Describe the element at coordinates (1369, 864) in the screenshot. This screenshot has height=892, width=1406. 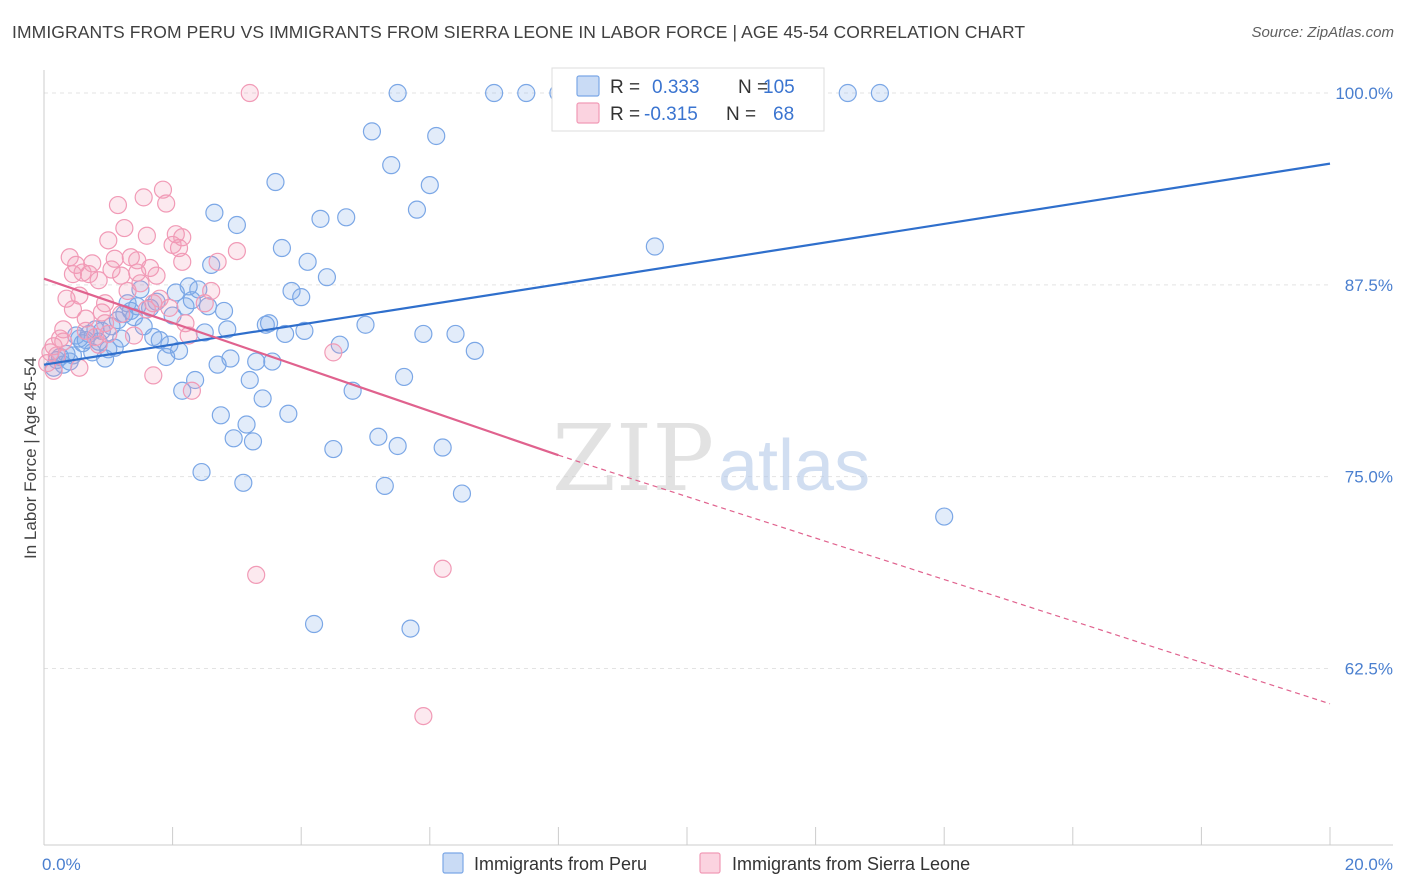
I see `x-tick-label: 20.0%` at that location.